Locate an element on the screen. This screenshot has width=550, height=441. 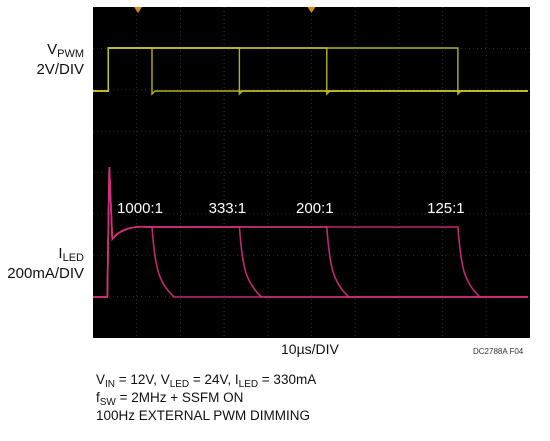
conditions-line-3: 100Hz EXTERNAL PWM DIMMING is located at coordinates (203, 415).